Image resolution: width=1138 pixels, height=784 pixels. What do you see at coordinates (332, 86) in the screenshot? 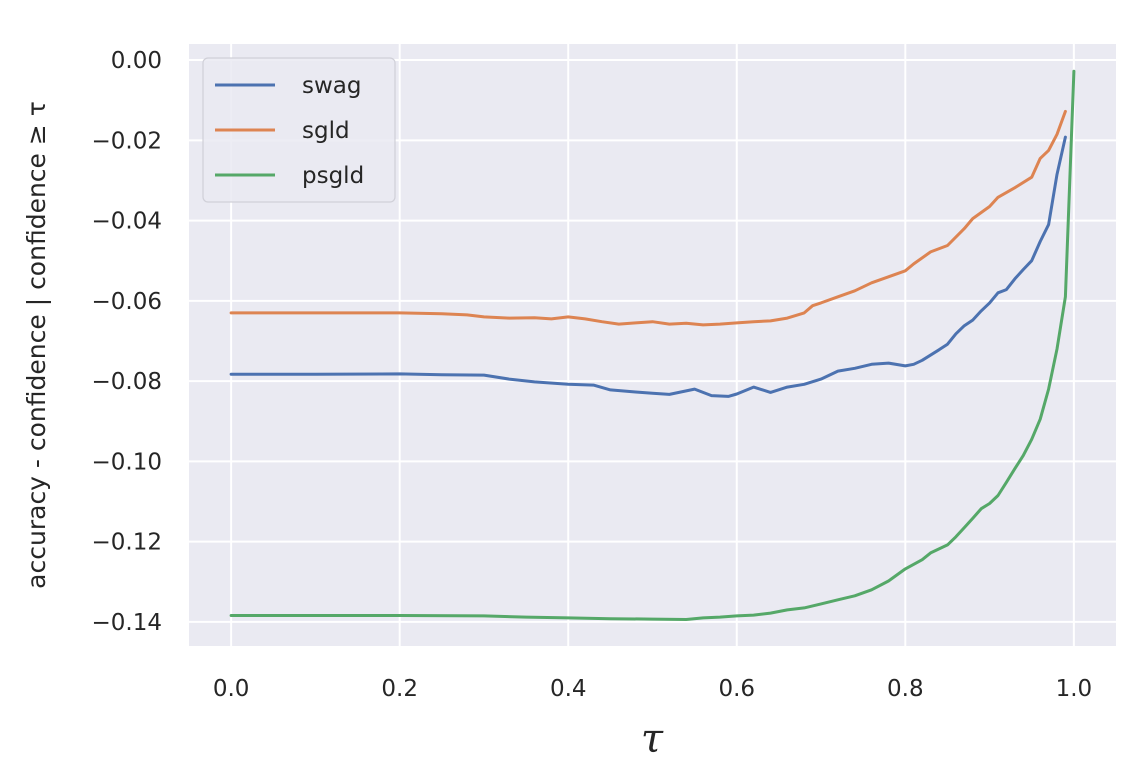
I see `legend-label-swag: swag` at bounding box center [332, 86].